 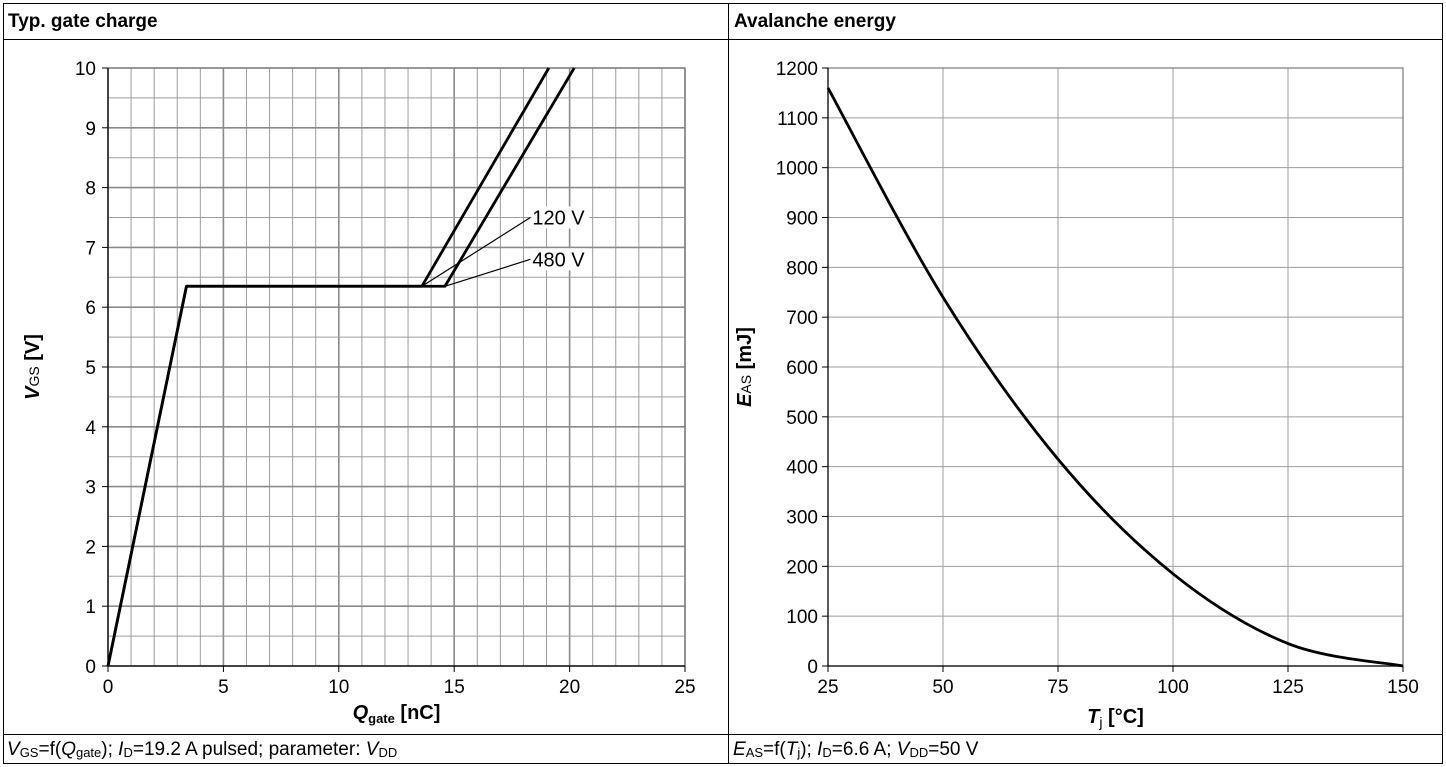 What do you see at coordinates (90, 547) in the screenshot?
I see `y-tick-label: 2` at bounding box center [90, 547].